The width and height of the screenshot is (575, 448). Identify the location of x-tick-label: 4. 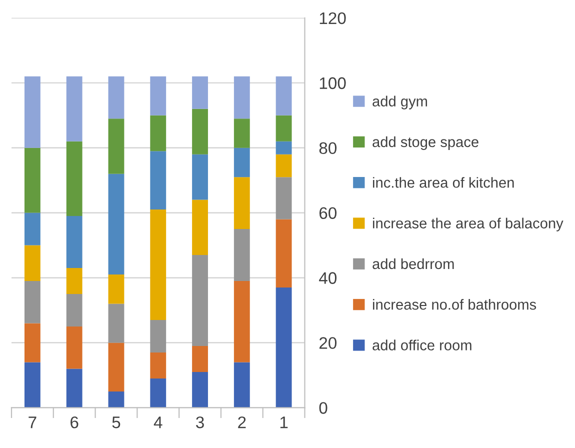
(158, 422).